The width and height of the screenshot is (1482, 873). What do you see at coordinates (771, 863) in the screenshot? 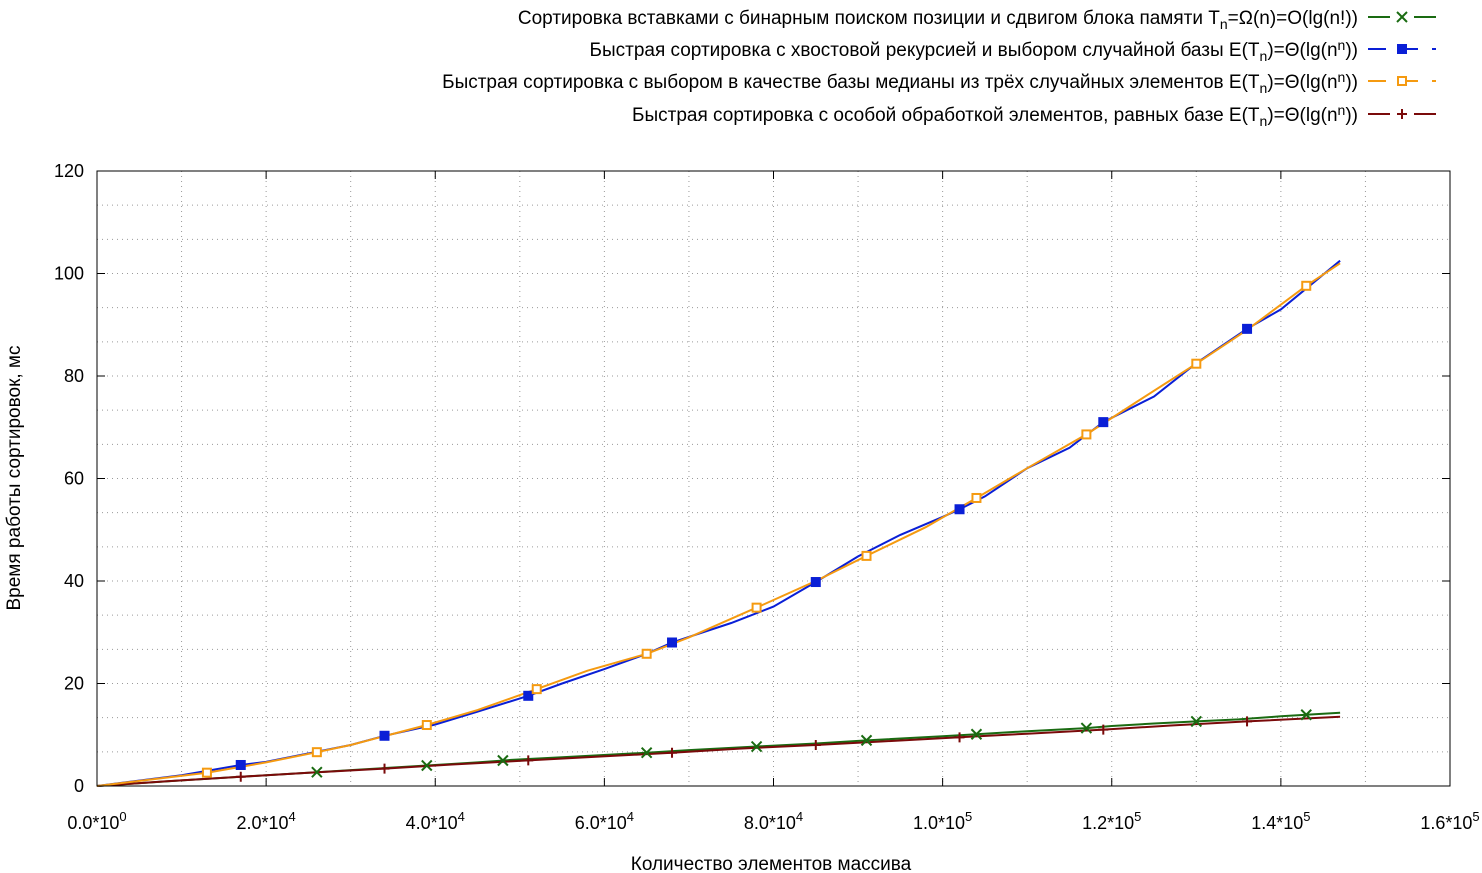
I see `x-axis-label: Количество элементов массива` at bounding box center [771, 863].